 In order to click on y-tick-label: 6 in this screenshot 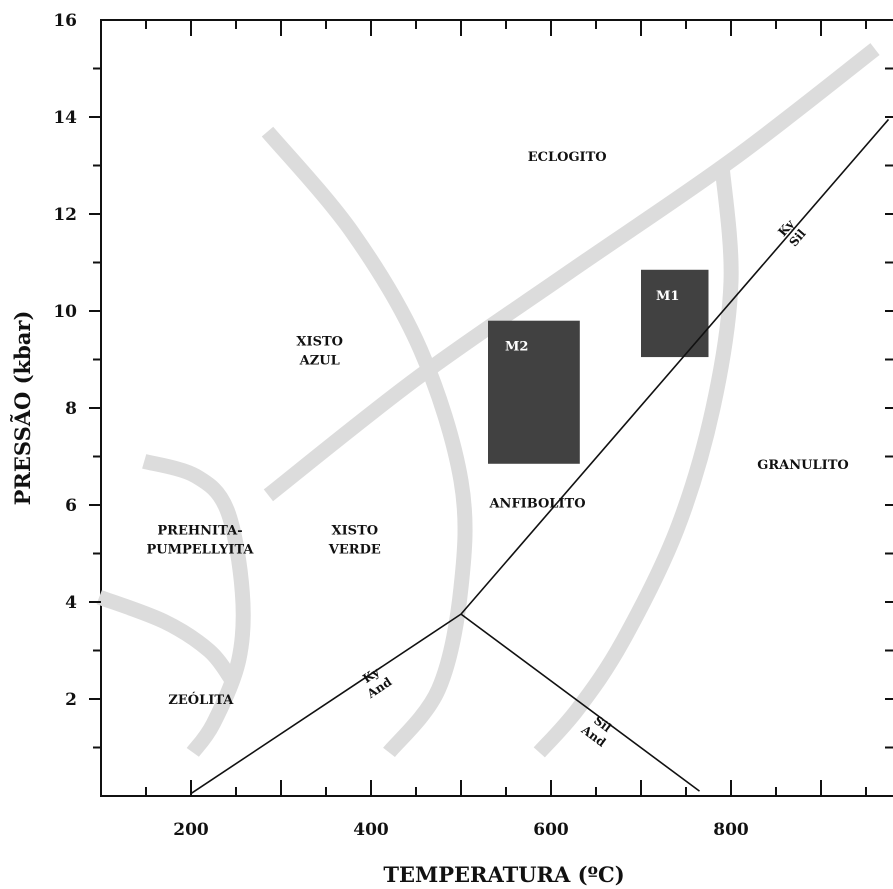, I will do `click(71, 506)`.